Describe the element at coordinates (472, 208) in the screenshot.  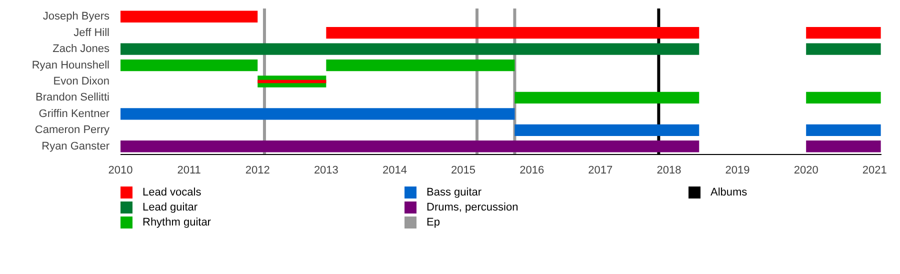
I see `legend-label: Drums, percussion` at that location.